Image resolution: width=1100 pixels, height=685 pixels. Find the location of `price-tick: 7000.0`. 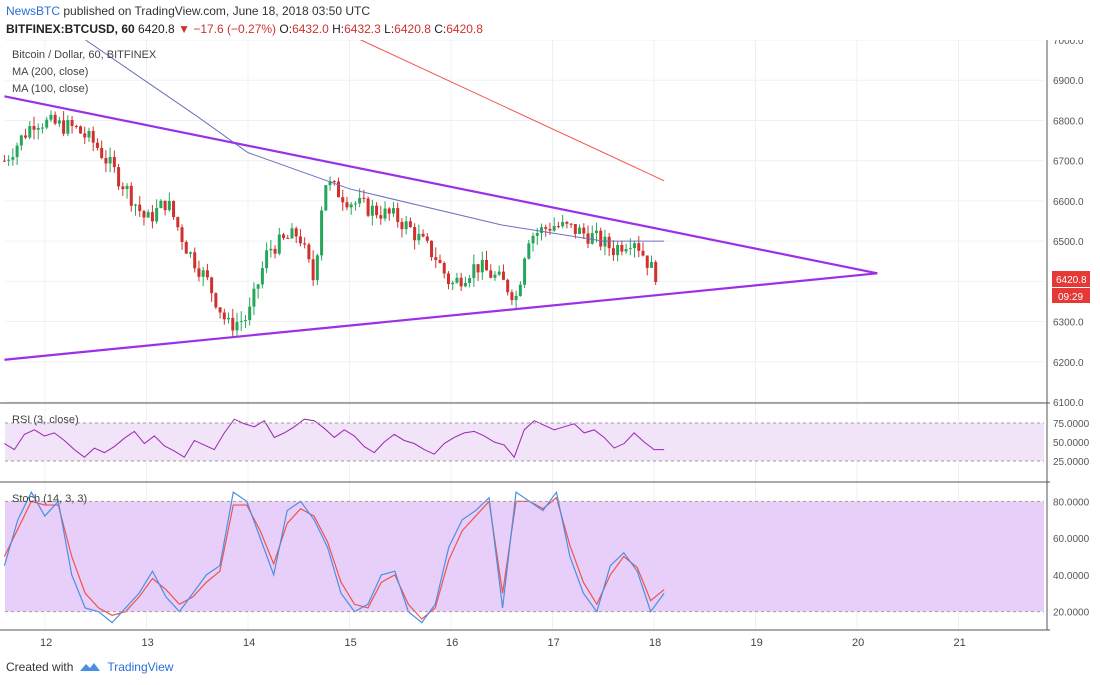

price-tick: 7000.0 is located at coordinates (1068, 43).